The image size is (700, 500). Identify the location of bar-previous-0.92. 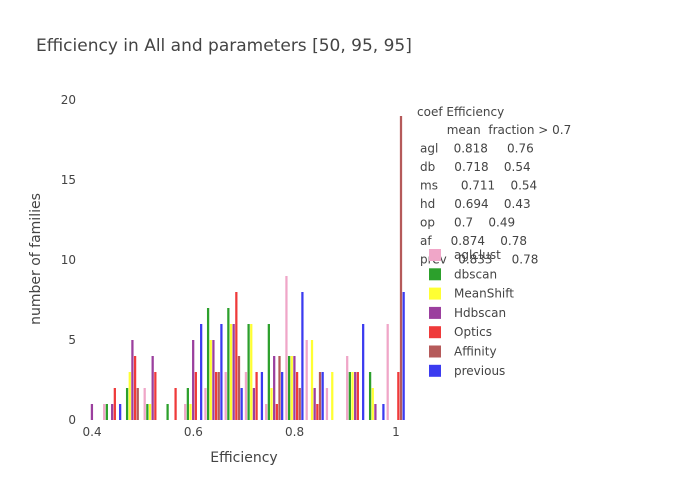
(363, 372).